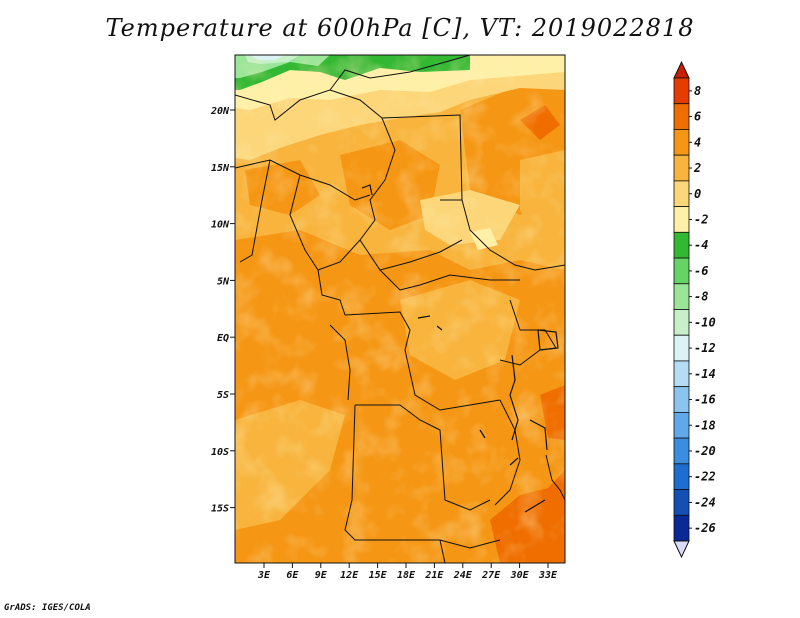  Describe the element at coordinates (548, 575) in the screenshot. I see `lon-tick-label: 33E` at that location.